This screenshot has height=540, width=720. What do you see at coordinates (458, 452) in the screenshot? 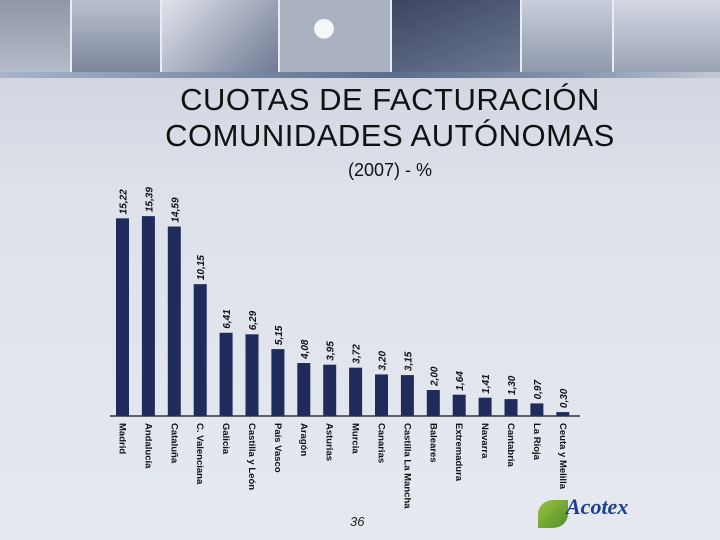
I see `category-label-14: Extremadura` at bounding box center [458, 452].